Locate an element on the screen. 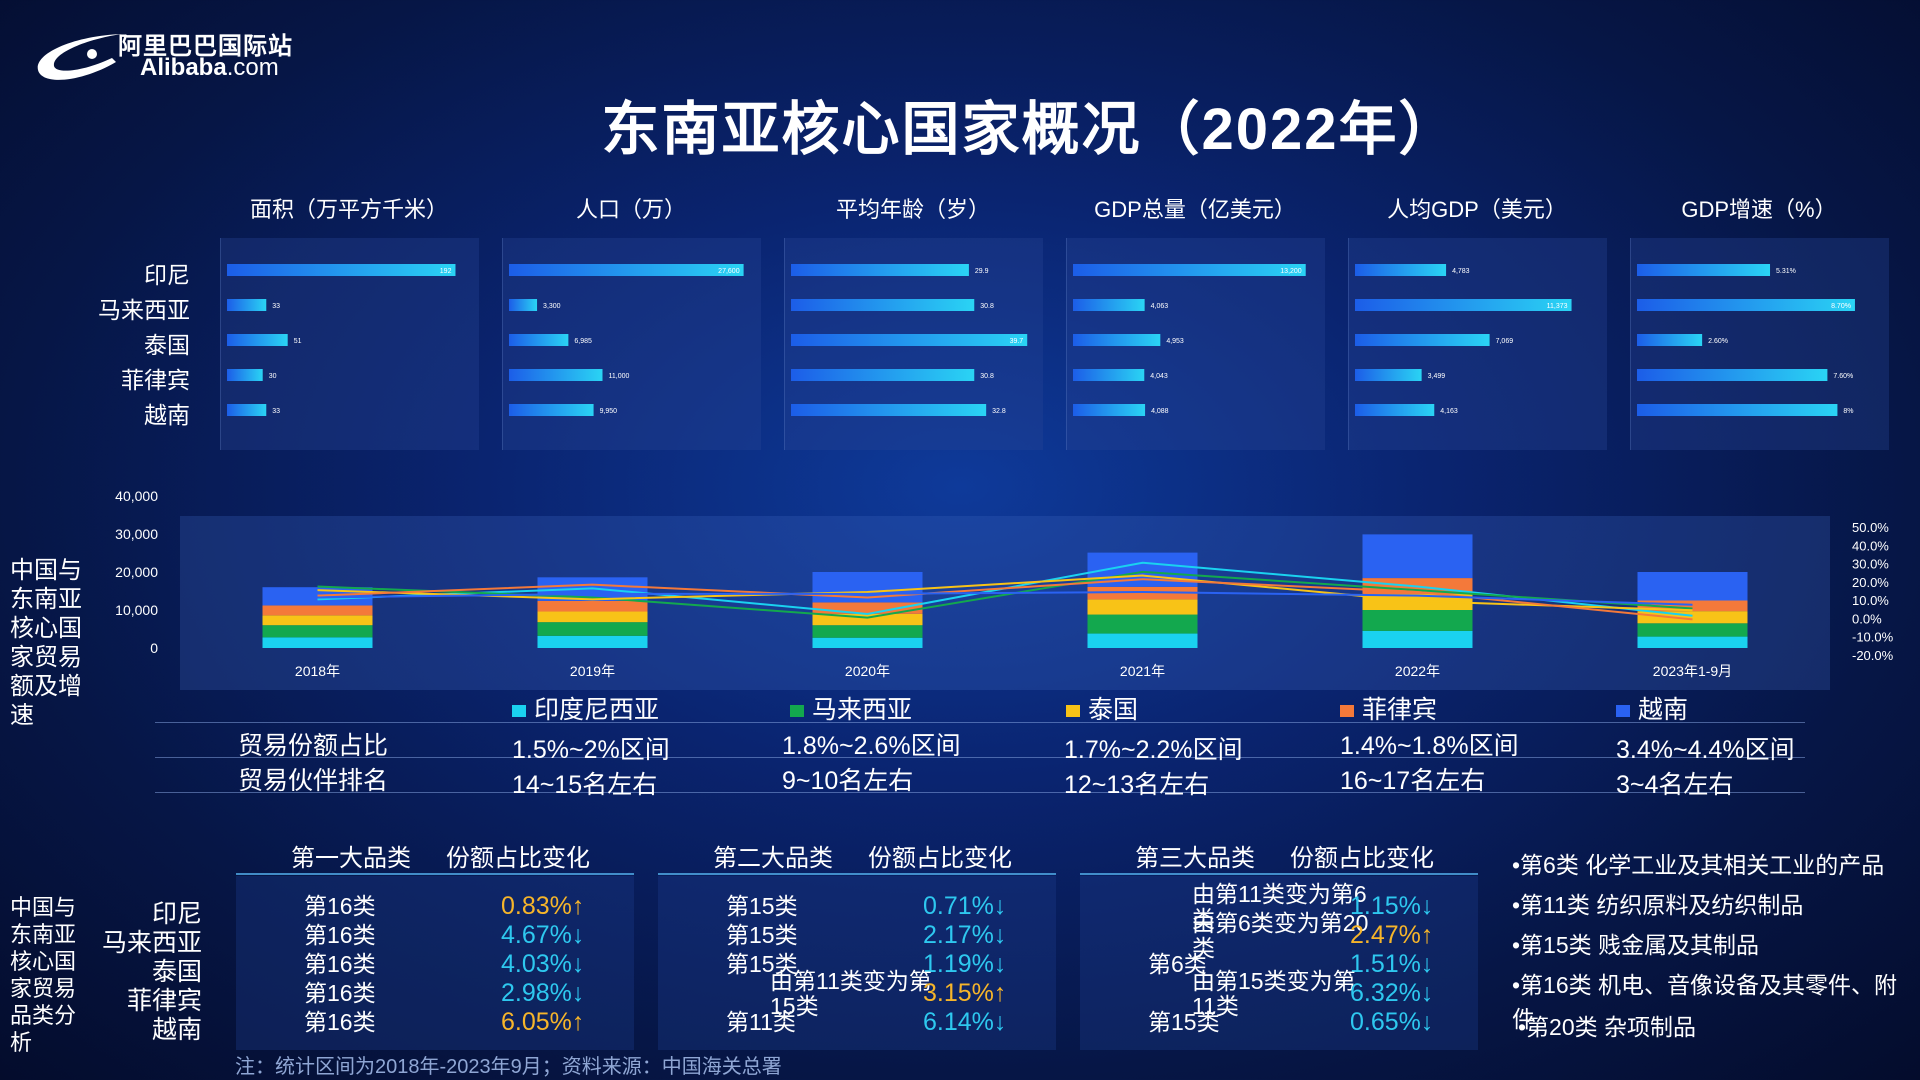 The image size is (1920, 1080). logo-en-suffix: .com is located at coordinates (252, 67).